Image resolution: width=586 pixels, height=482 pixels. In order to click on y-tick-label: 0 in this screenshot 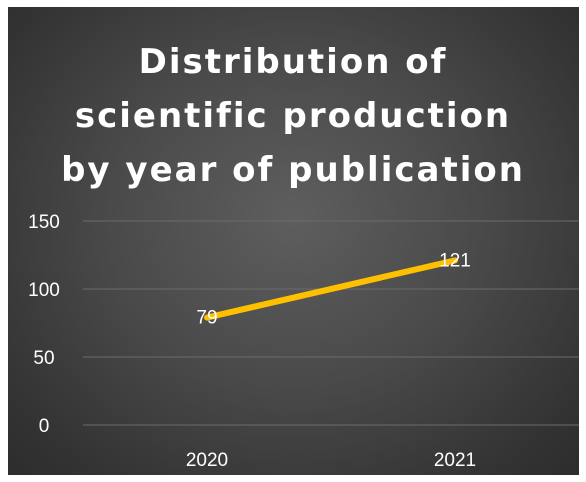, I will do `click(44, 426)`.